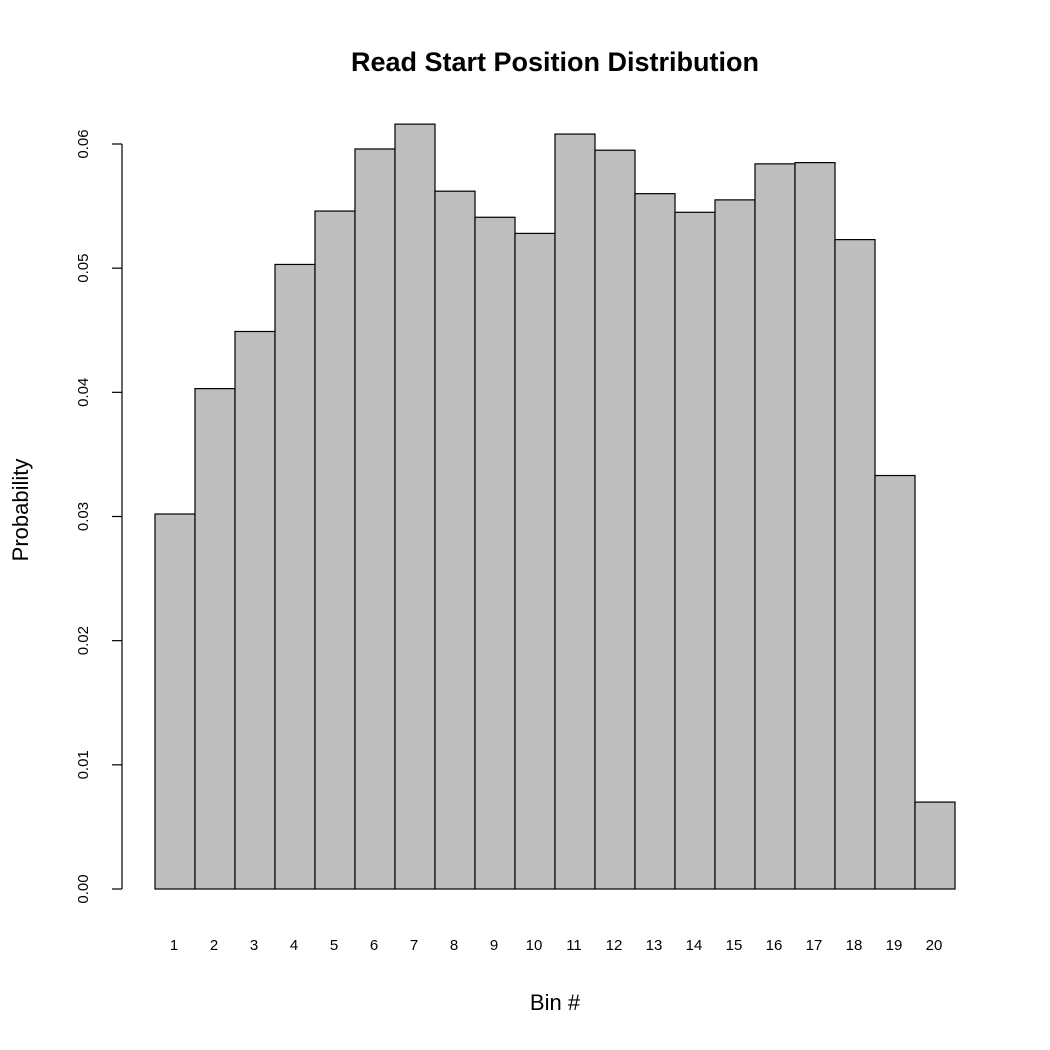 This screenshot has height=1050, width=1050. I want to click on x-tick-label: 1, so click(174, 945).